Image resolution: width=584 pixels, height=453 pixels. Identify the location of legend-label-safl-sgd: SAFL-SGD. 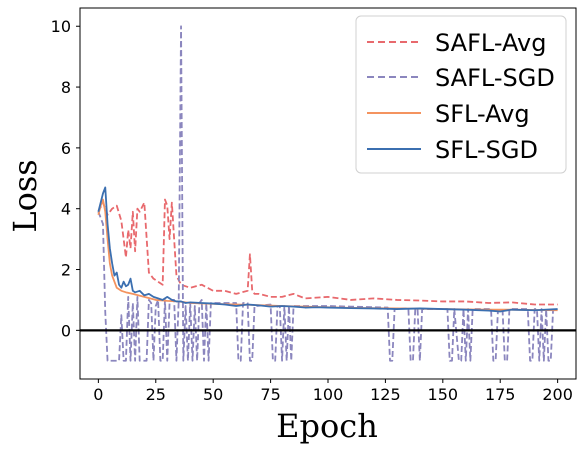
(495, 78).